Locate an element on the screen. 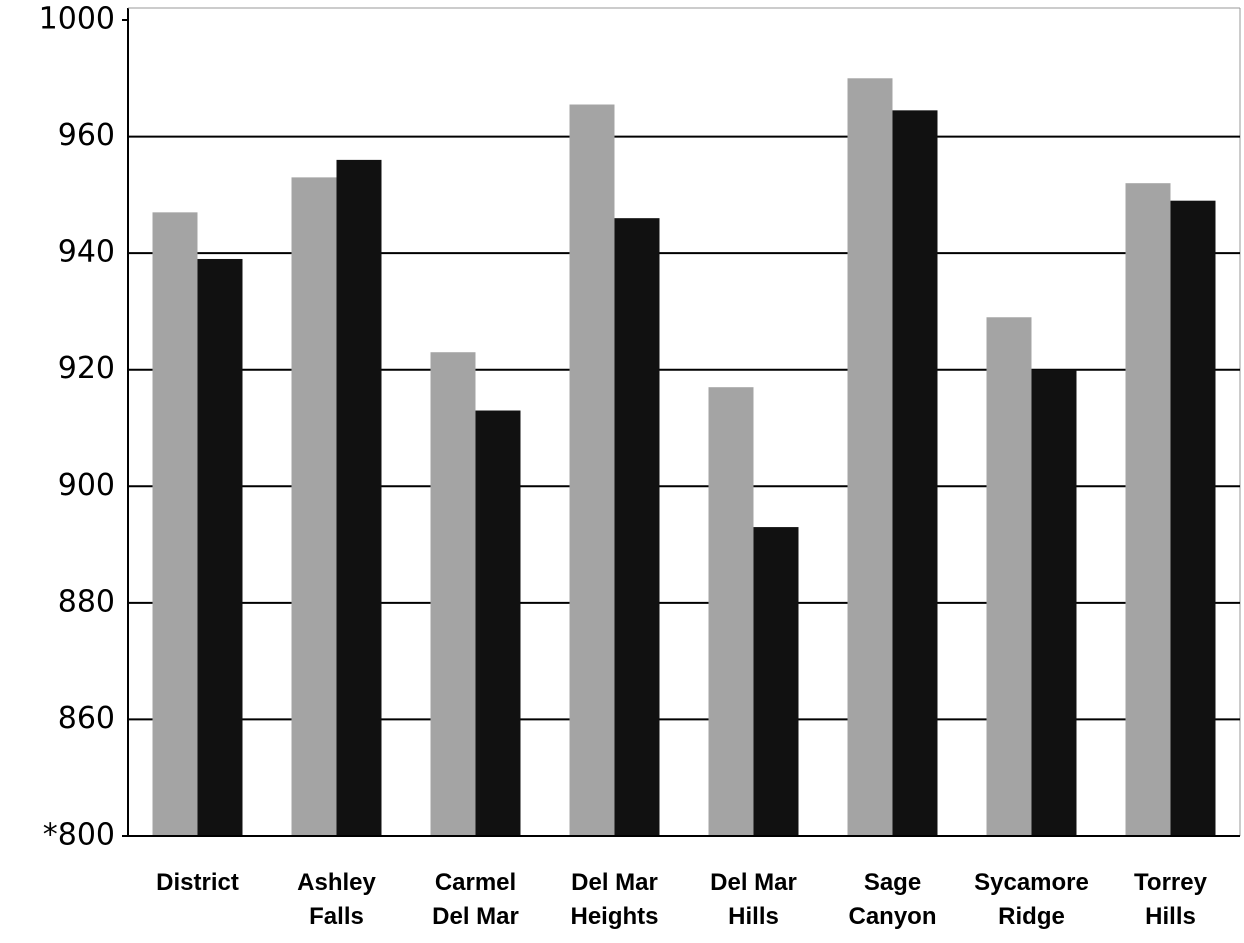 This screenshot has height=943, width=1244. x-tick-label-line: District is located at coordinates (197, 882).